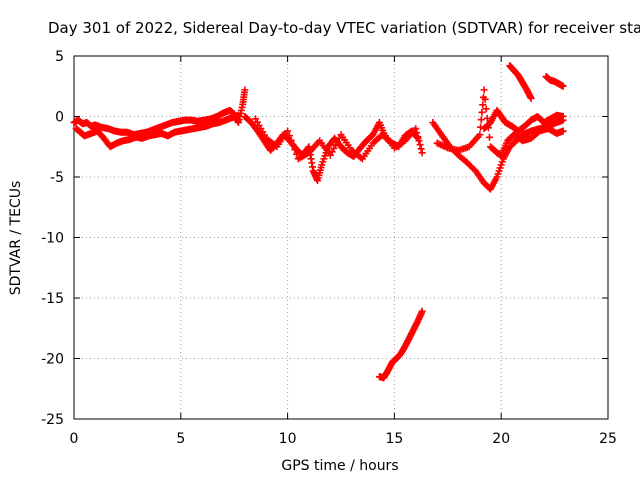 This screenshot has height=480, width=640. What do you see at coordinates (57, 178) in the screenshot?
I see `y-tick-label: -5` at bounding box center [57, 178].